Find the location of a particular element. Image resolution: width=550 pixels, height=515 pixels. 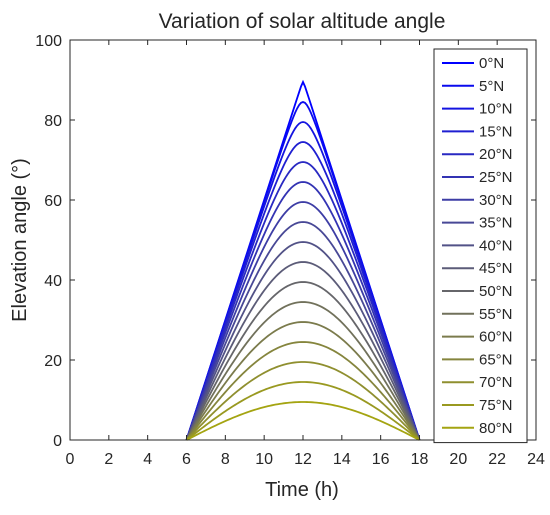

series-line-70degn is located at coordinates (303, 401).